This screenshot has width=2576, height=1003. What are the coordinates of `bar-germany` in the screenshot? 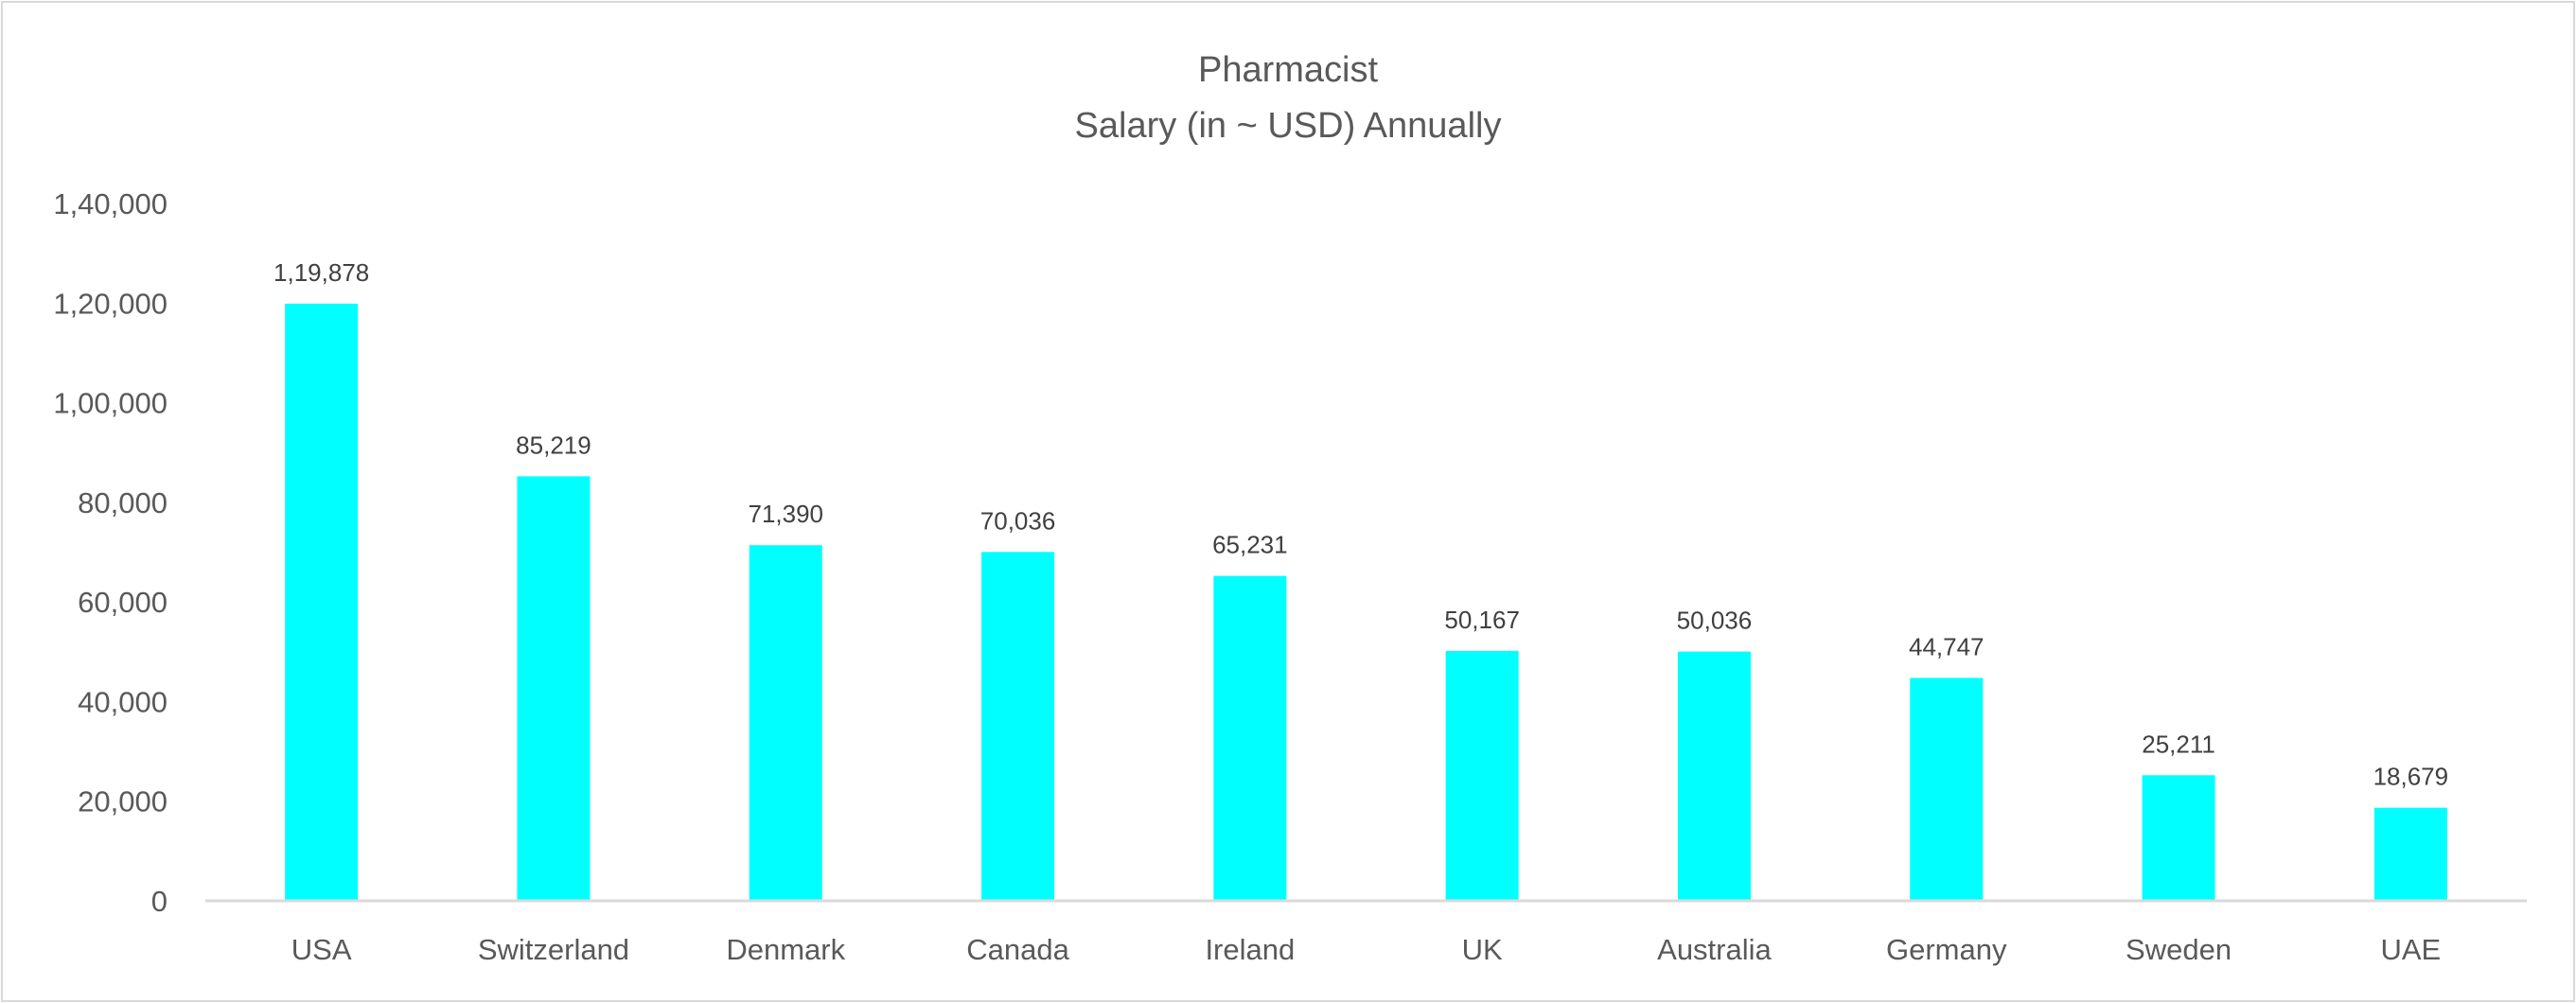 It's located at (1947, 789).